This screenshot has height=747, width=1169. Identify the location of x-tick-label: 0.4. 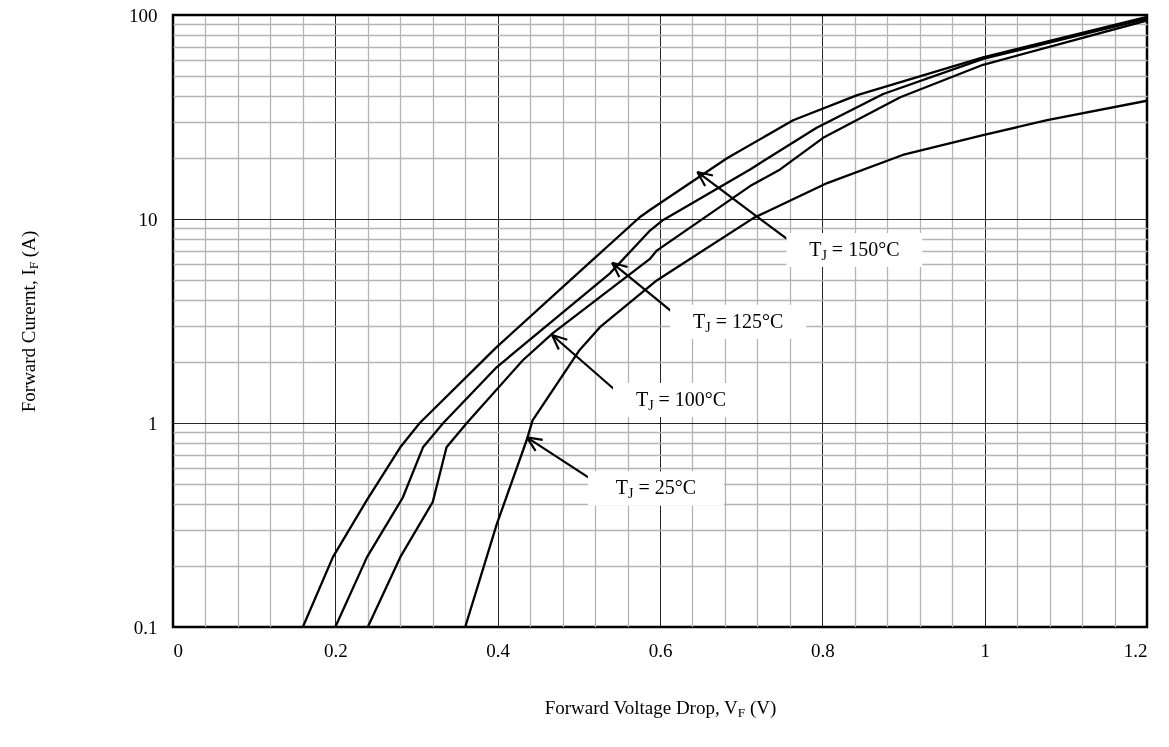
(498, 650).